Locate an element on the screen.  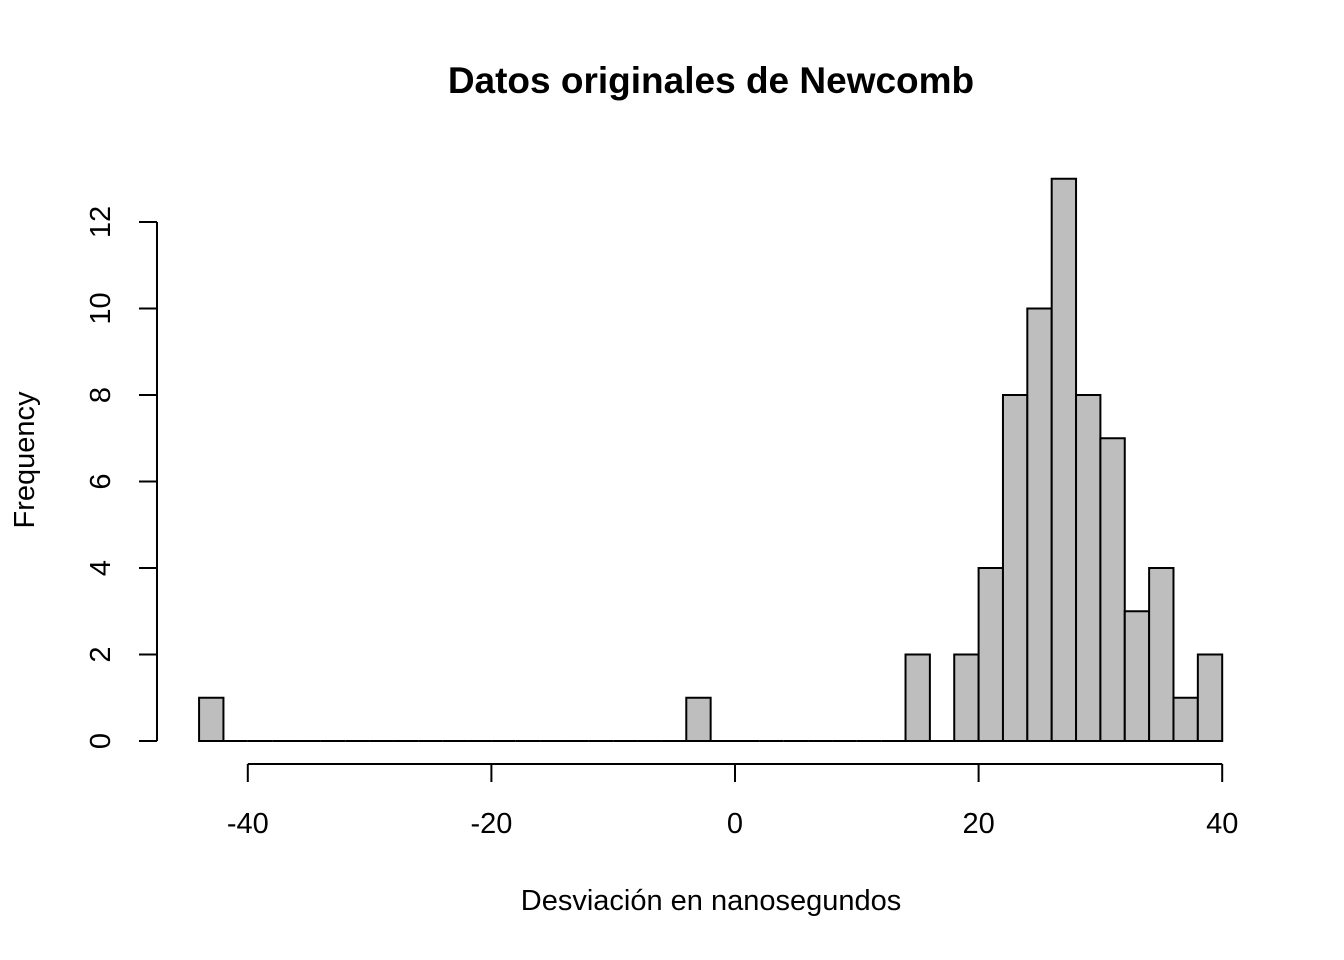
y-tick-label: 8 is located at coordinates (101, 395).